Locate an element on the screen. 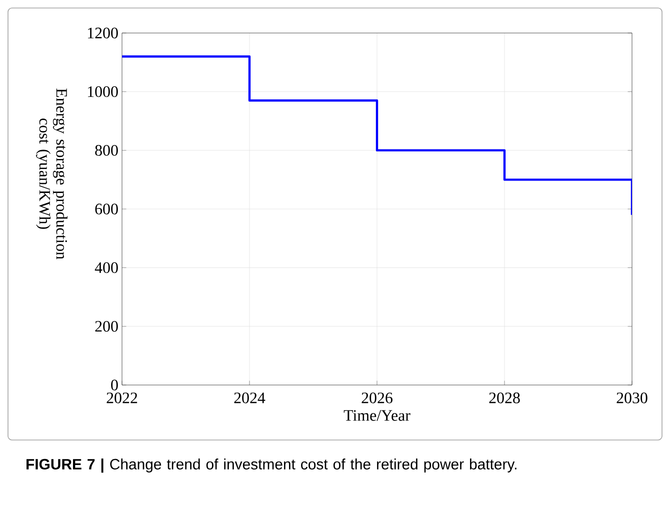  y-tick-label: 200 is located at coordinates (106, 326).